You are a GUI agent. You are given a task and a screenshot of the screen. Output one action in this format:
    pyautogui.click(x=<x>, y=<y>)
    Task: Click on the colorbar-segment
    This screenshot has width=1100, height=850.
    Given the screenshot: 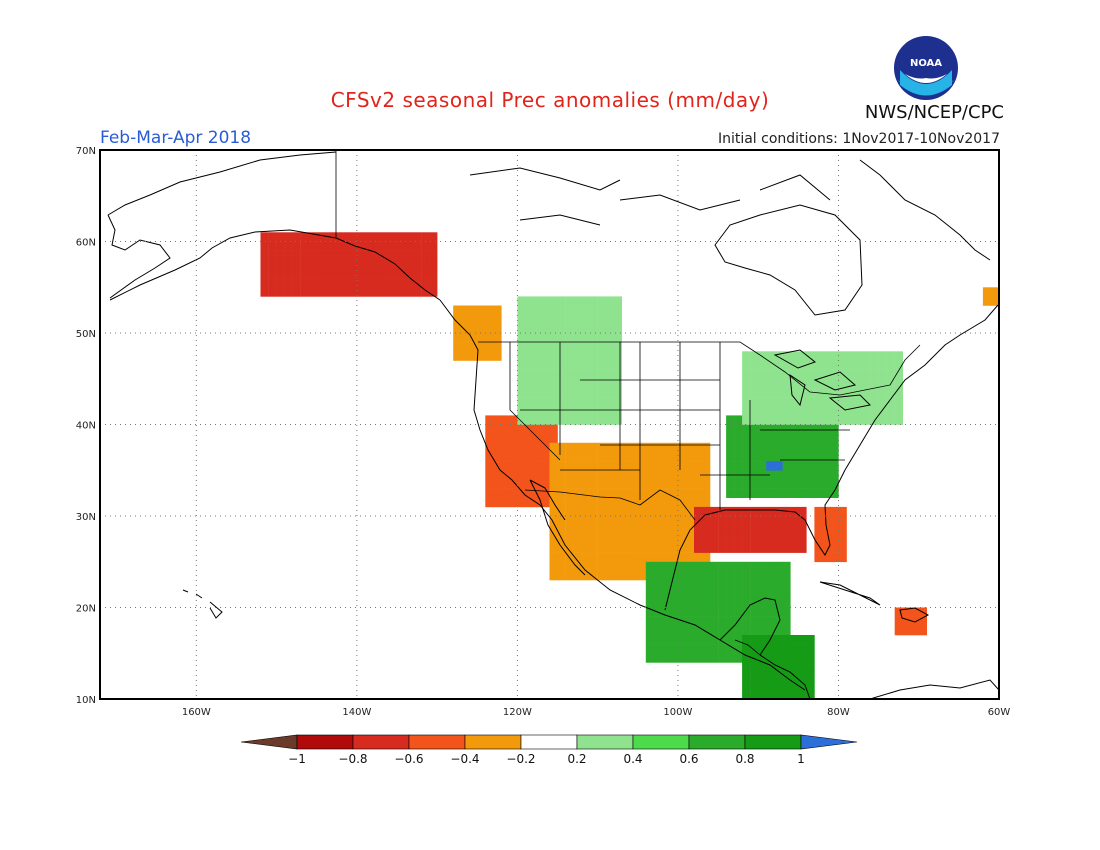 What is the action you would take?
    pyautogui.click(x=437, y=742)
    